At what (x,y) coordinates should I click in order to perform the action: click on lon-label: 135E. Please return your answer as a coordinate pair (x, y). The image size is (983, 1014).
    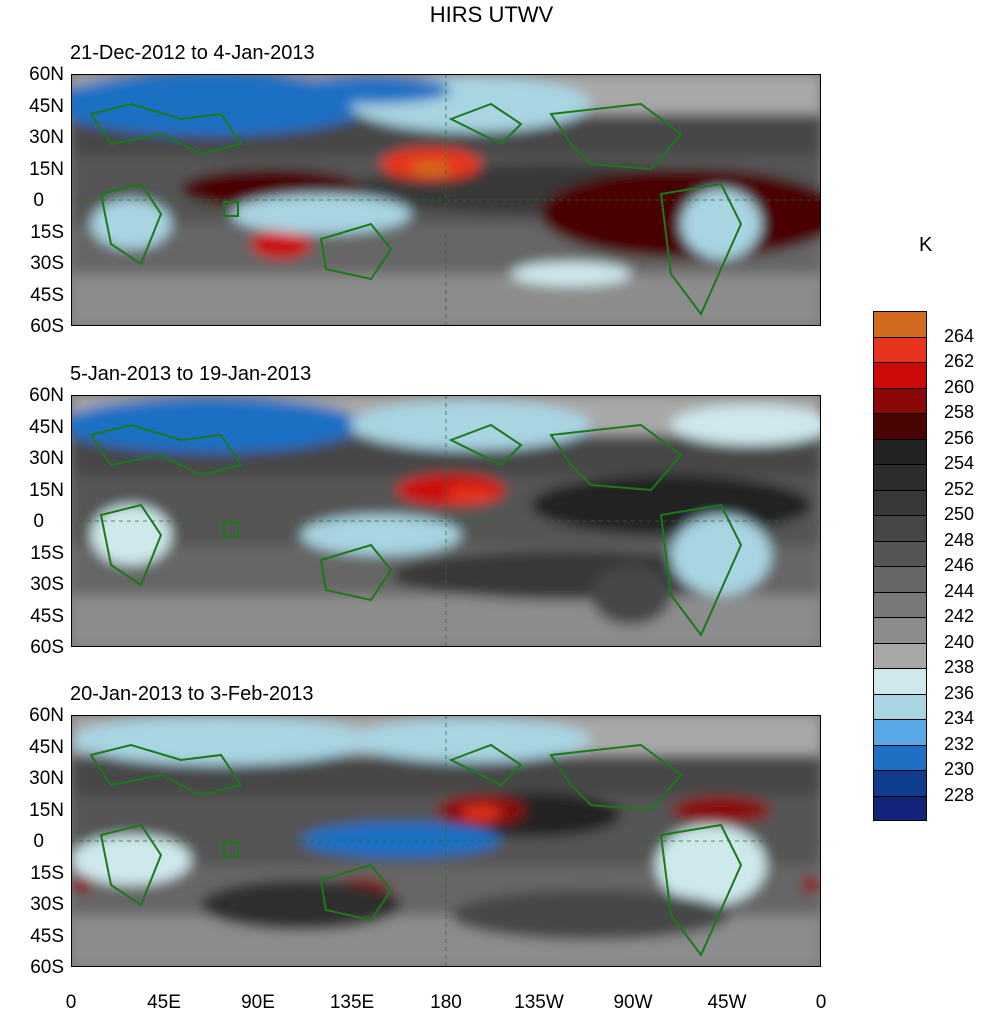
    Looking at the image, I should click on (352, 1002).